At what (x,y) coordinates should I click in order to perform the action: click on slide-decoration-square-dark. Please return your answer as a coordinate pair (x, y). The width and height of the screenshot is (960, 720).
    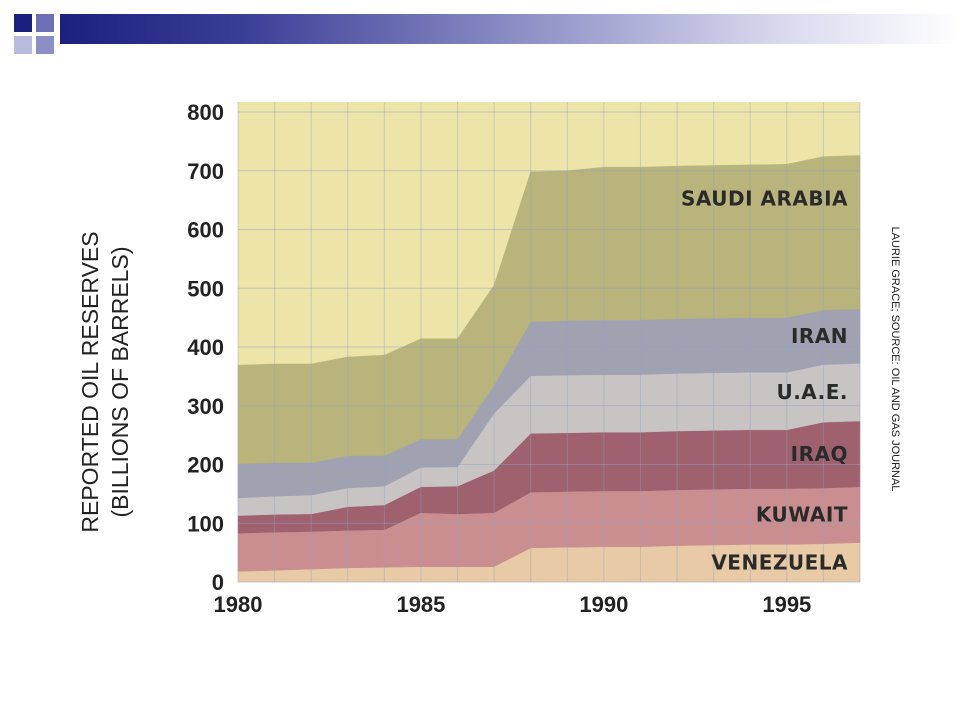
    Looking at the image, I should click on (23, 23).